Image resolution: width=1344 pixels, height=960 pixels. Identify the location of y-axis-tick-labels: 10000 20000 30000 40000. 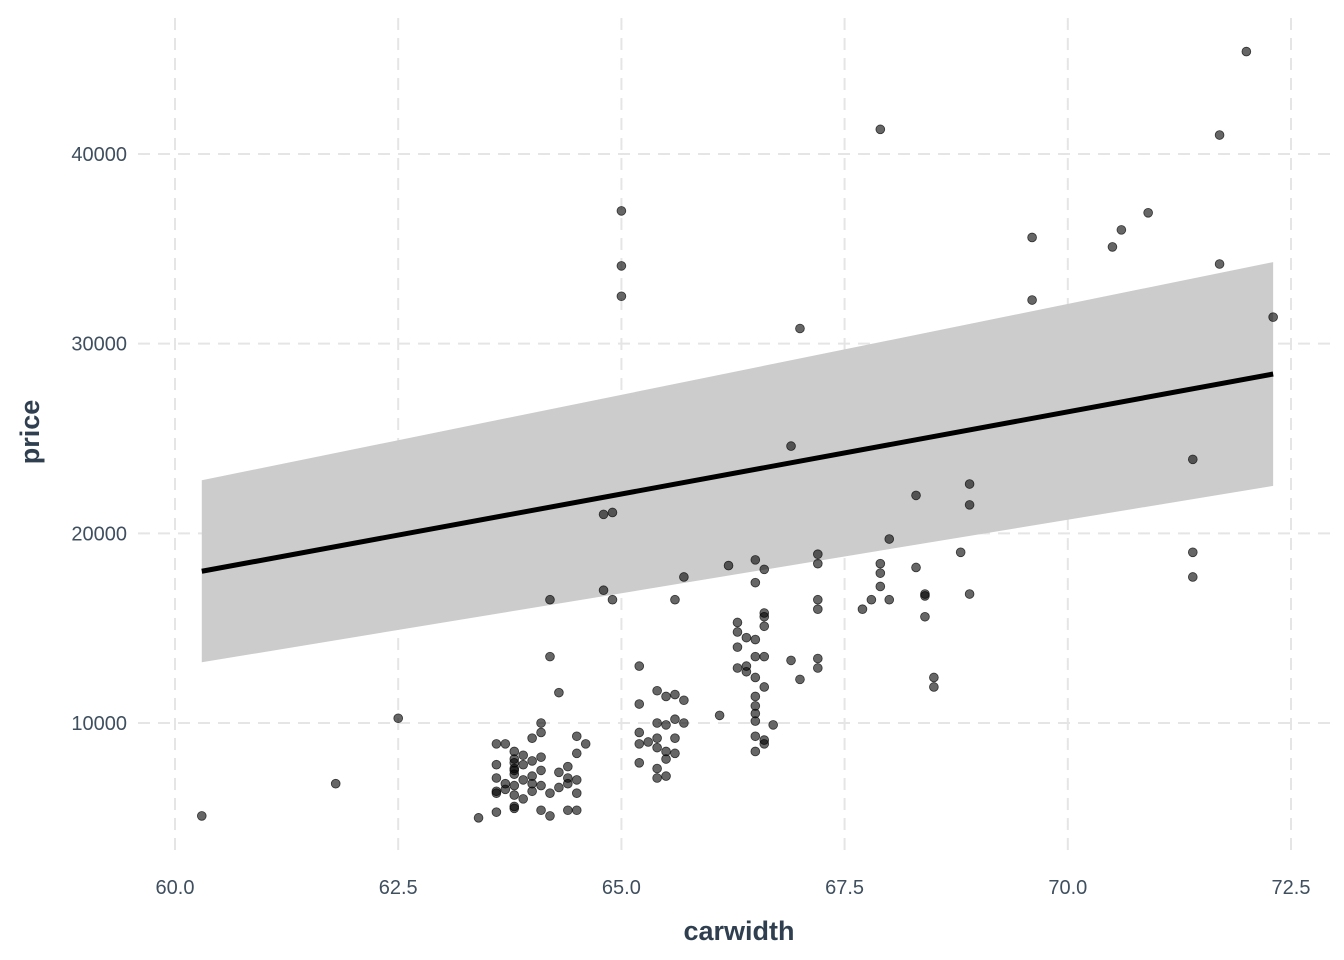
(99, 439).